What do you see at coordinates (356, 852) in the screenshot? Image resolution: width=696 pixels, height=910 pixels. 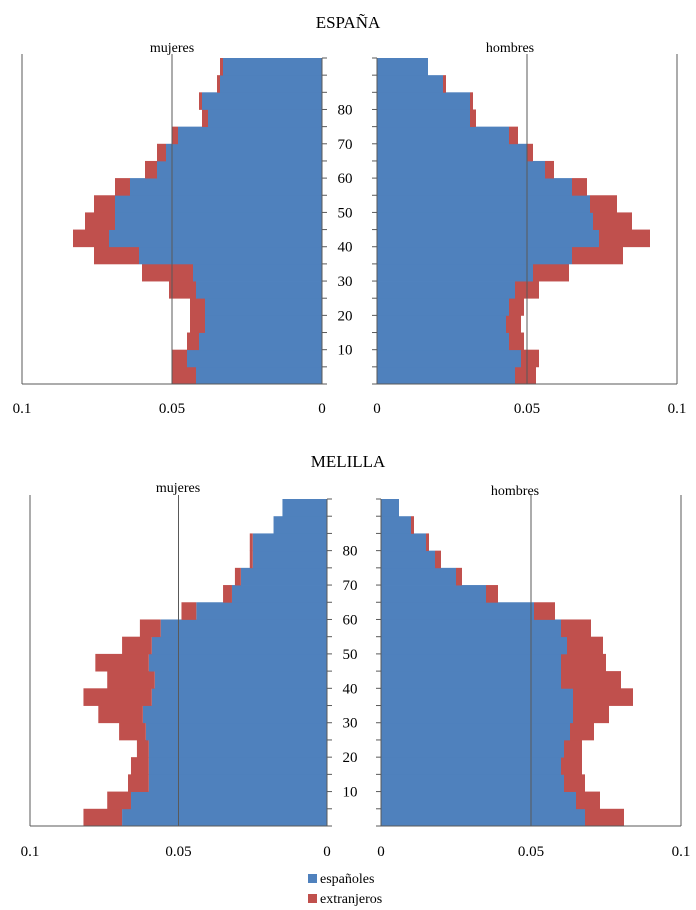 I see `x-ticks-melilla: 0.1 0.05 0 0 0.05 0.1` at bounding box center [356, 852].